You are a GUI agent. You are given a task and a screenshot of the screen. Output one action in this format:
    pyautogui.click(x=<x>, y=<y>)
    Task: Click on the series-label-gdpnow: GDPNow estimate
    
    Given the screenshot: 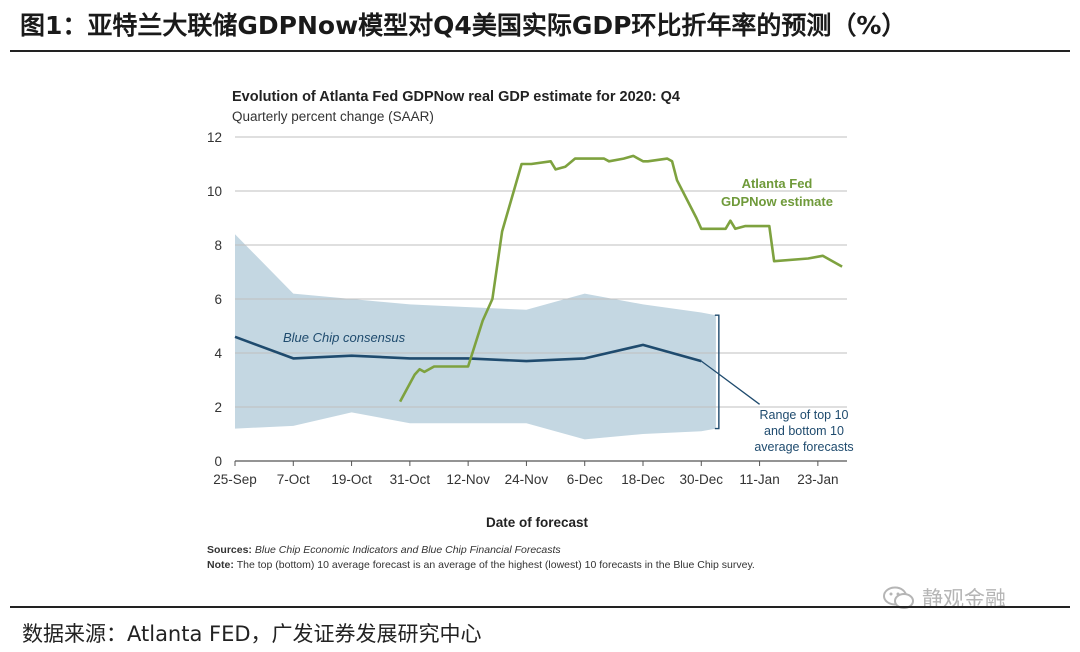 What is the action you would take?
    pyautogui.click(x=777, y=201)
    